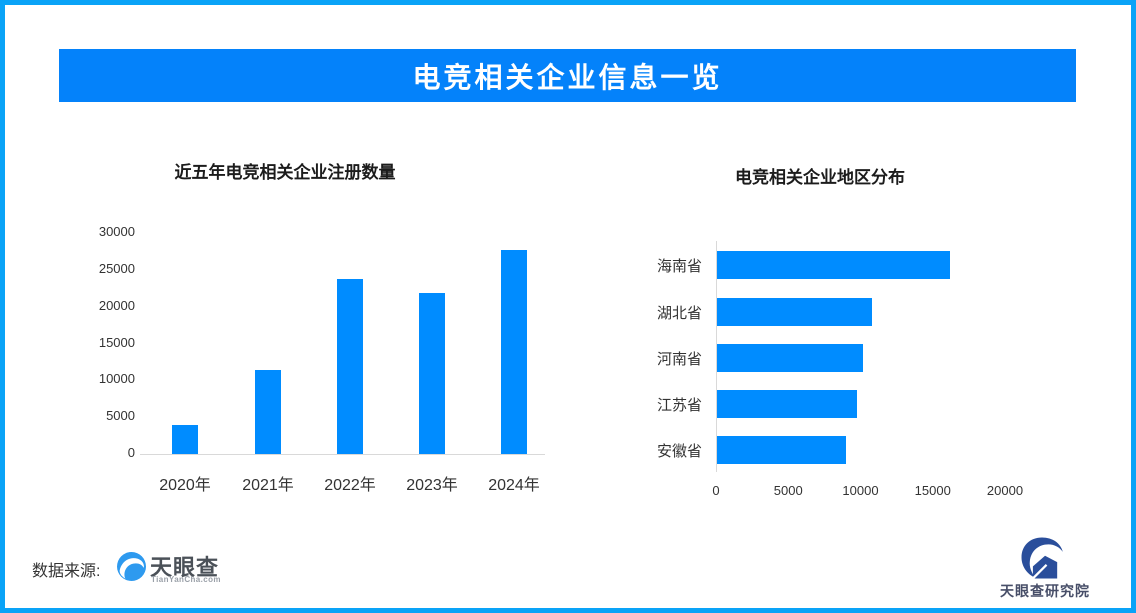  What do you see at coordinates (285, 172) in the screenshot?
I see `left-chart-title: 近五年电竞相关企业注册数量` at bounding box center [285, 172].